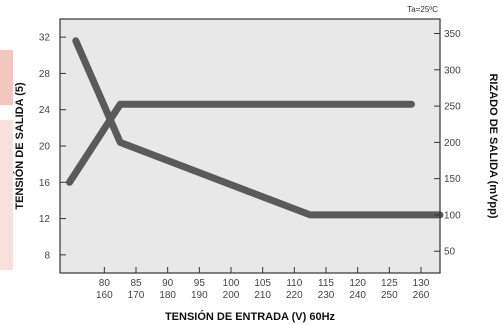  Describe the element at coordinates (389, 283) in the screenshot. I see `x-tick-label-top: 125` at that location.